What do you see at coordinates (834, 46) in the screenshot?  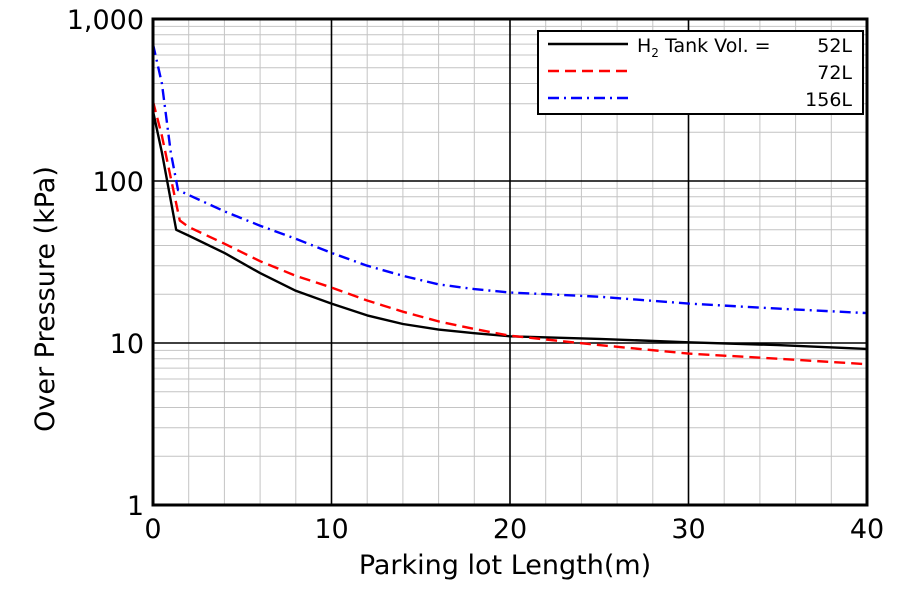 I see `legend-label-52L: 52L` at bounding box center [834, 46].